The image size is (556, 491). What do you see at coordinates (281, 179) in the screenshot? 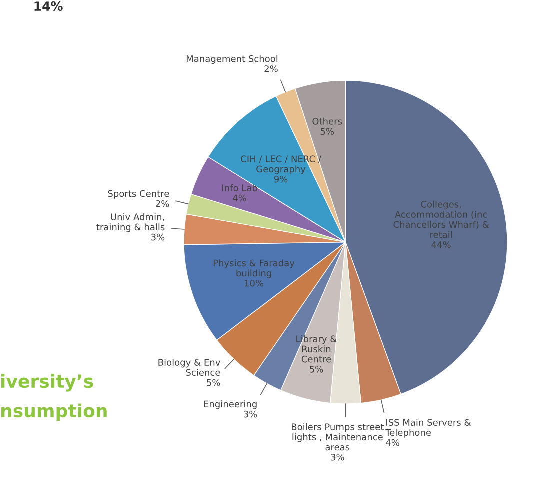
I see `data-label: 9%` at bounding box center [281, 179].